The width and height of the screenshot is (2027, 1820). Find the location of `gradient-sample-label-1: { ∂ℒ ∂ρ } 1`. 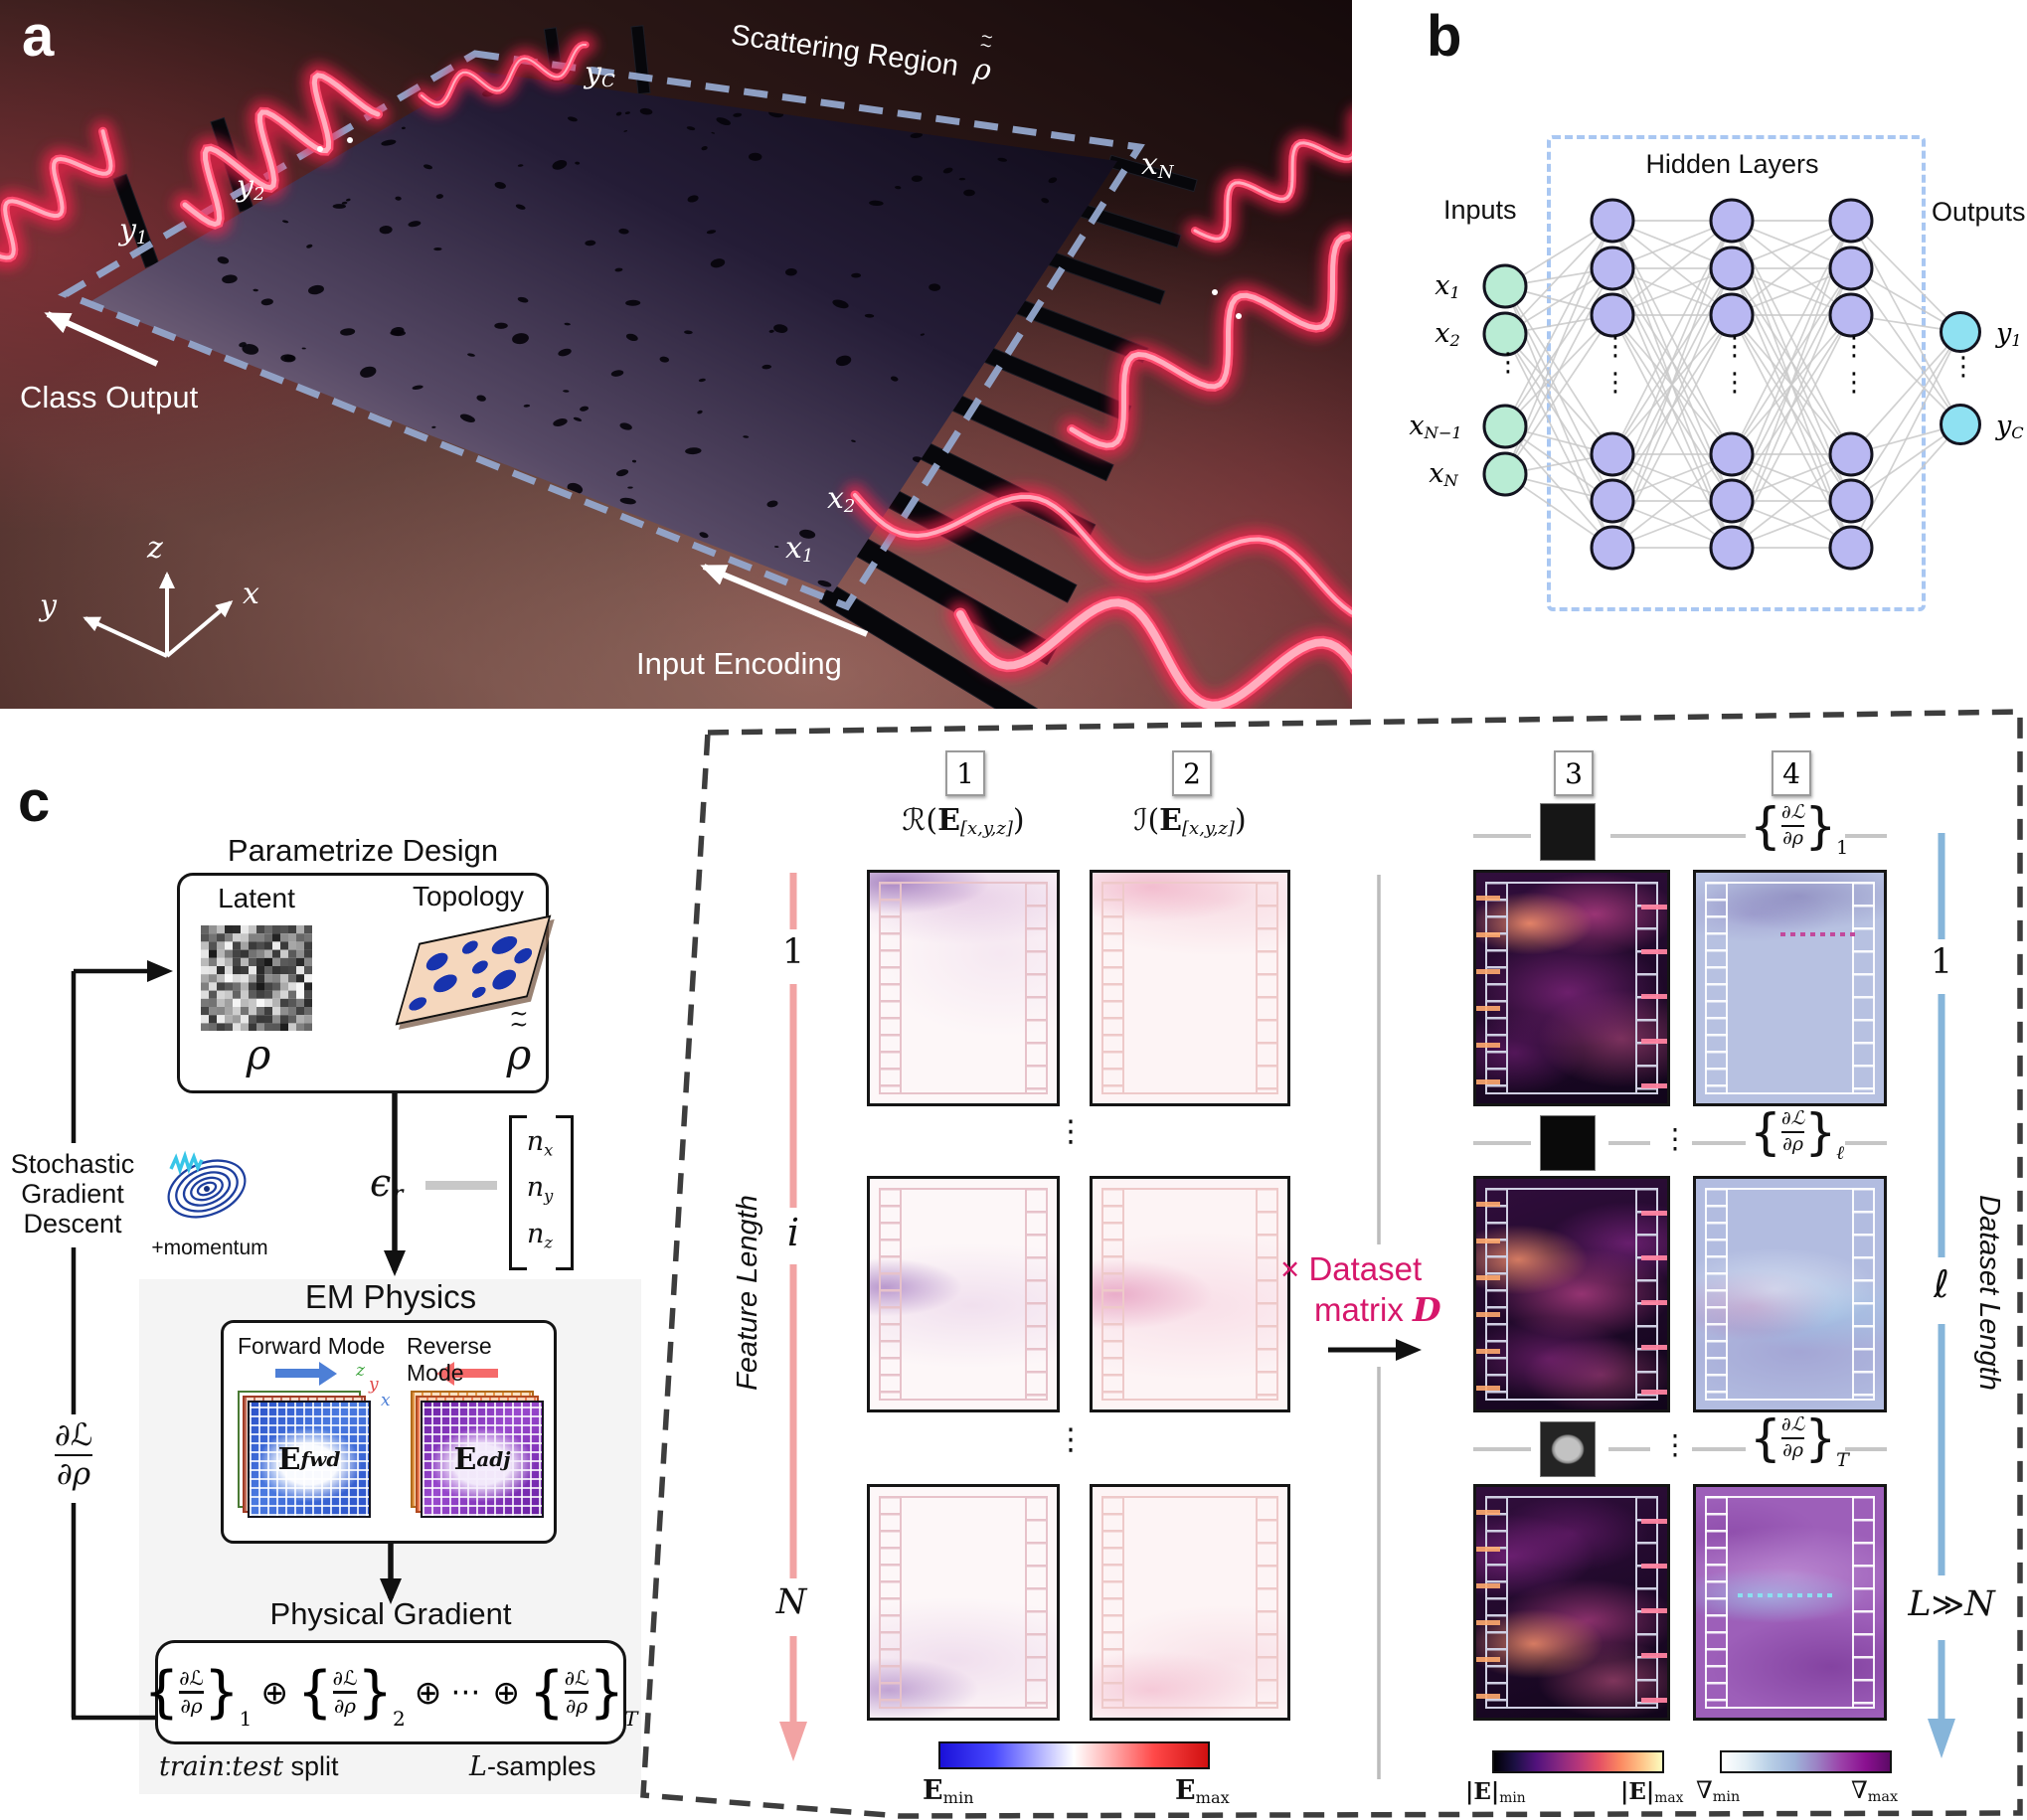

gradient-sample-label-1: { ∂ℒ ∂ρ } 1 is located at coordinates (1799, 828).